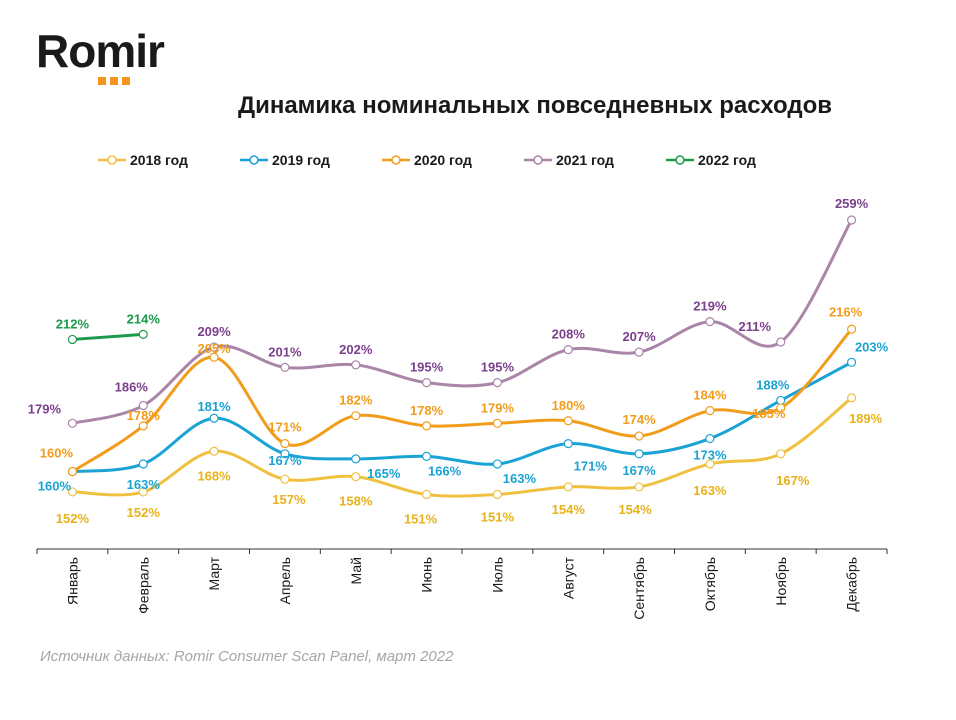  Describe the element at coordinates (356, 400) in the screenshot. I see `data-label: 182%` at that location.